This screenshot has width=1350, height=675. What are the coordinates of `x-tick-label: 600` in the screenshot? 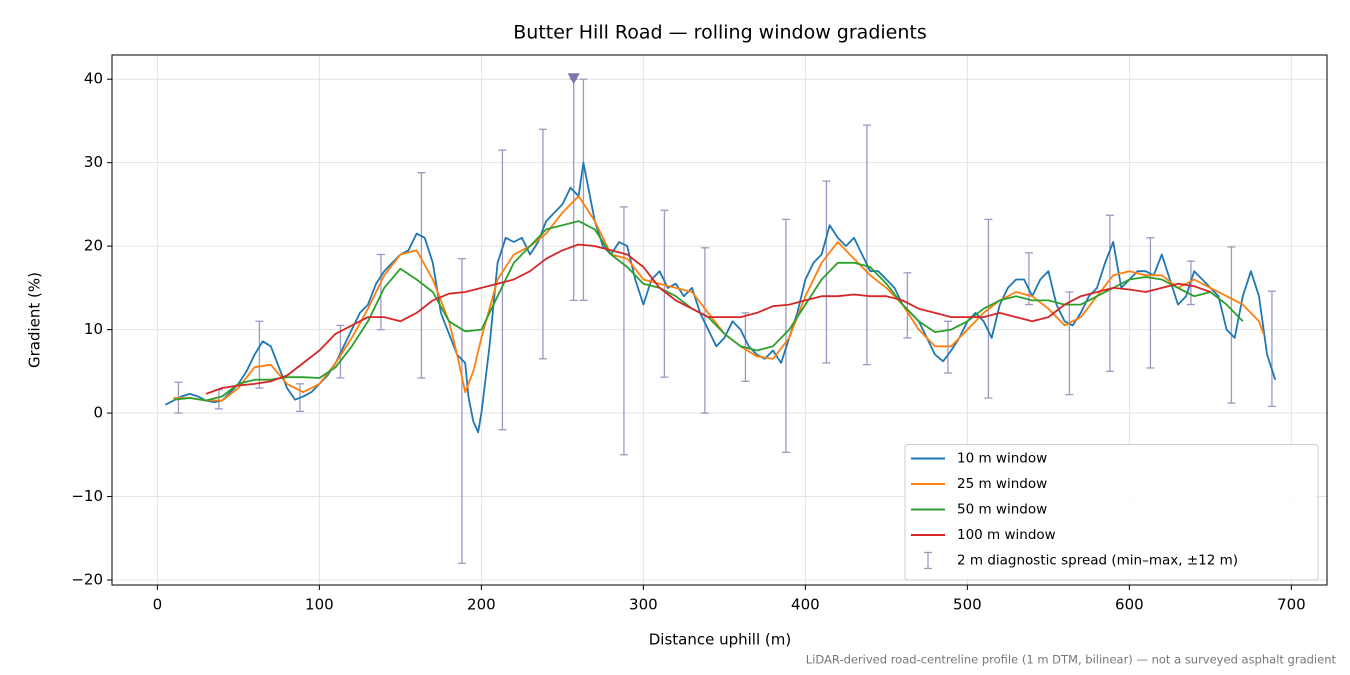 It's located at (1129, 605).